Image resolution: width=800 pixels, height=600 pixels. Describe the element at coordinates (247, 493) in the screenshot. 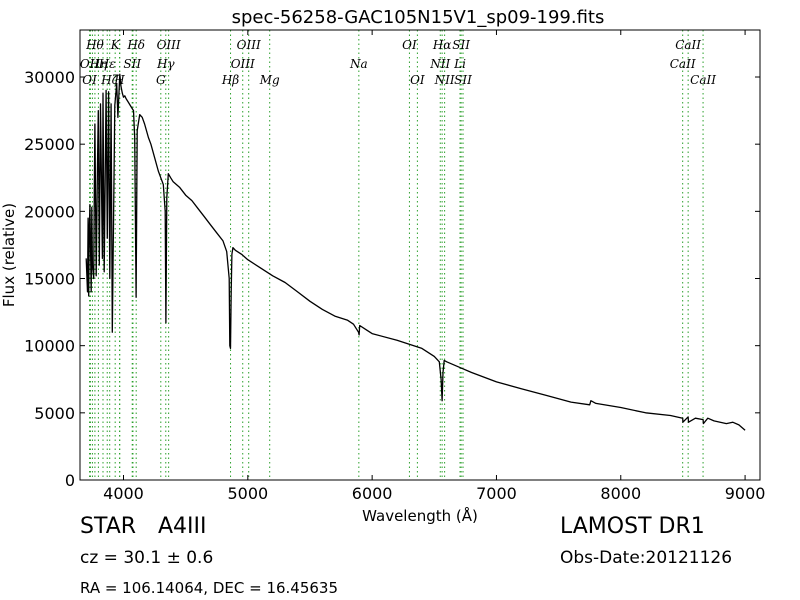

I see `x-tick-label: 5000` at that location.